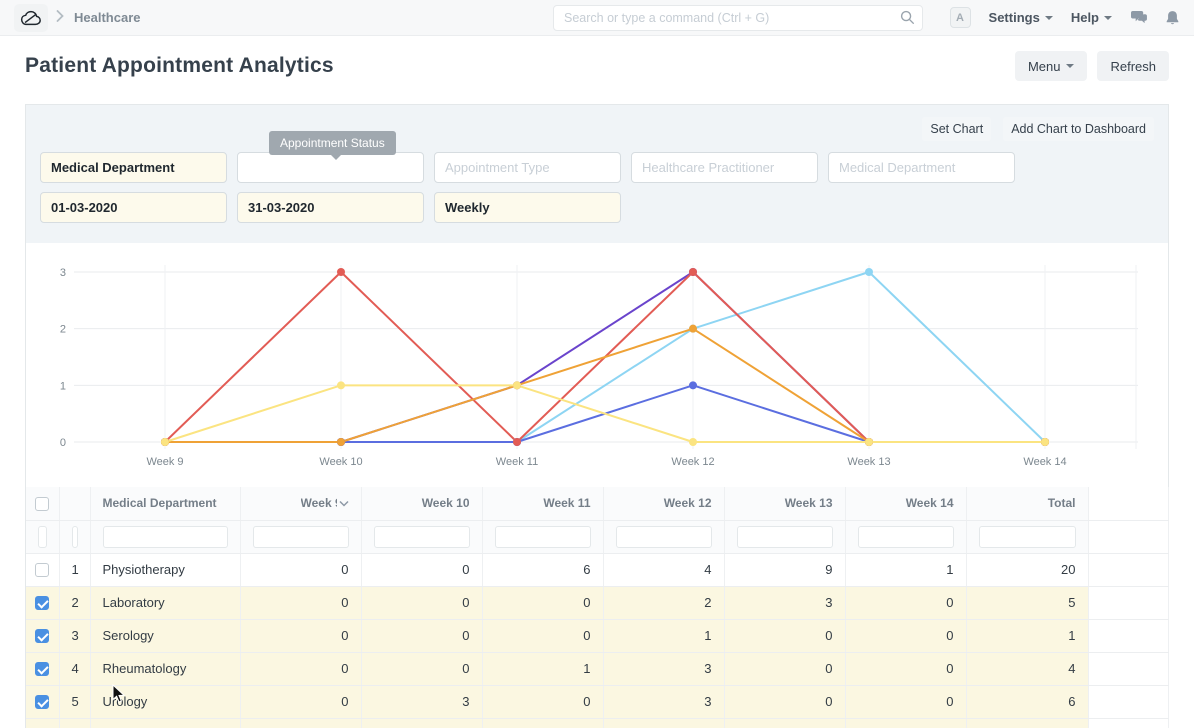  Describe the element at coordinates (1138, 17) in the screenshot. I see `chat-icon` at that location.